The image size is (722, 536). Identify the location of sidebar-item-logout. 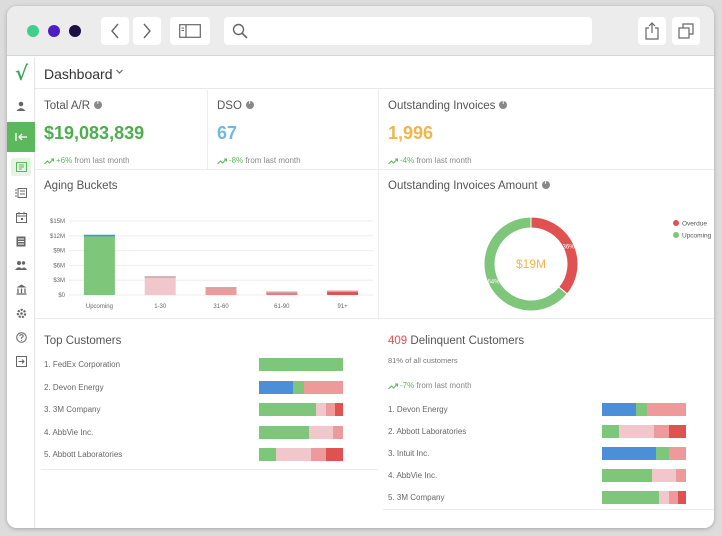
(21, 361).